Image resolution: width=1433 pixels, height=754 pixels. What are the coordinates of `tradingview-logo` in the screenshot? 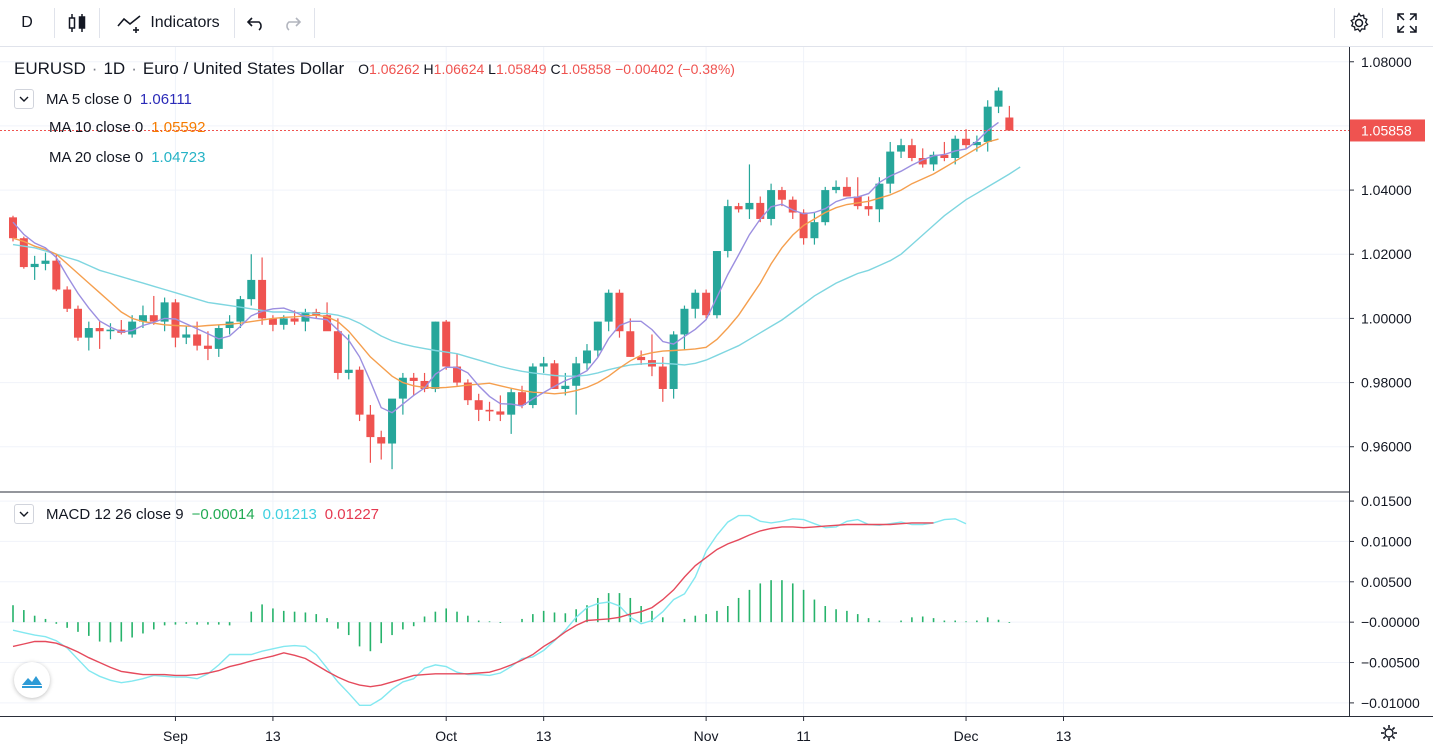 It's located at (32, 680).